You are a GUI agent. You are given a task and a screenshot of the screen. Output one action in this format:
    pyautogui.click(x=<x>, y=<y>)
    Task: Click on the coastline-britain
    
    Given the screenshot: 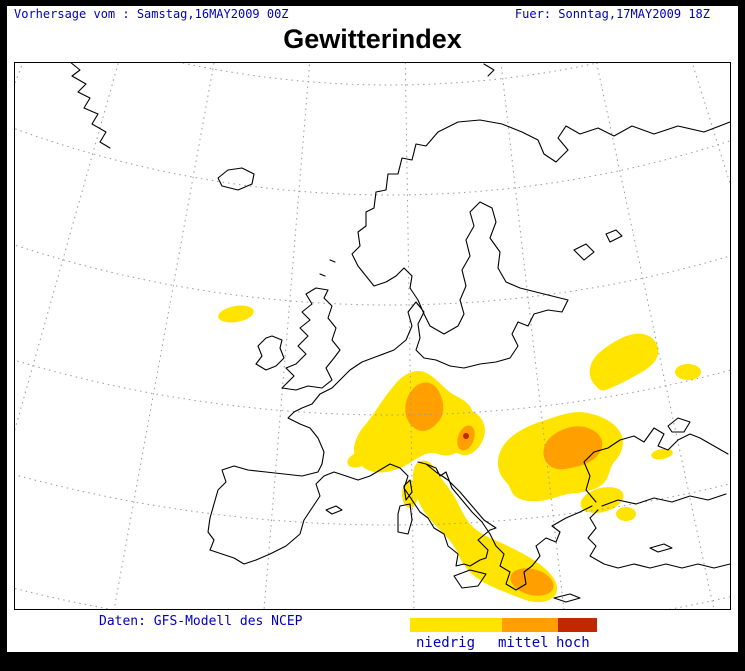 What is the action you would take?
    pyautogui.click(x=311, y=339)
    